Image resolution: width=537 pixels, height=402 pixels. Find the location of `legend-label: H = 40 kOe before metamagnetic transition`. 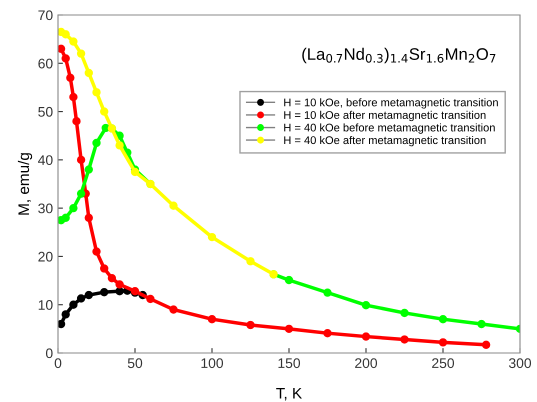

legend-label: H = 40 kOe before metamagnetic transition is located at coordinates (389, 128).